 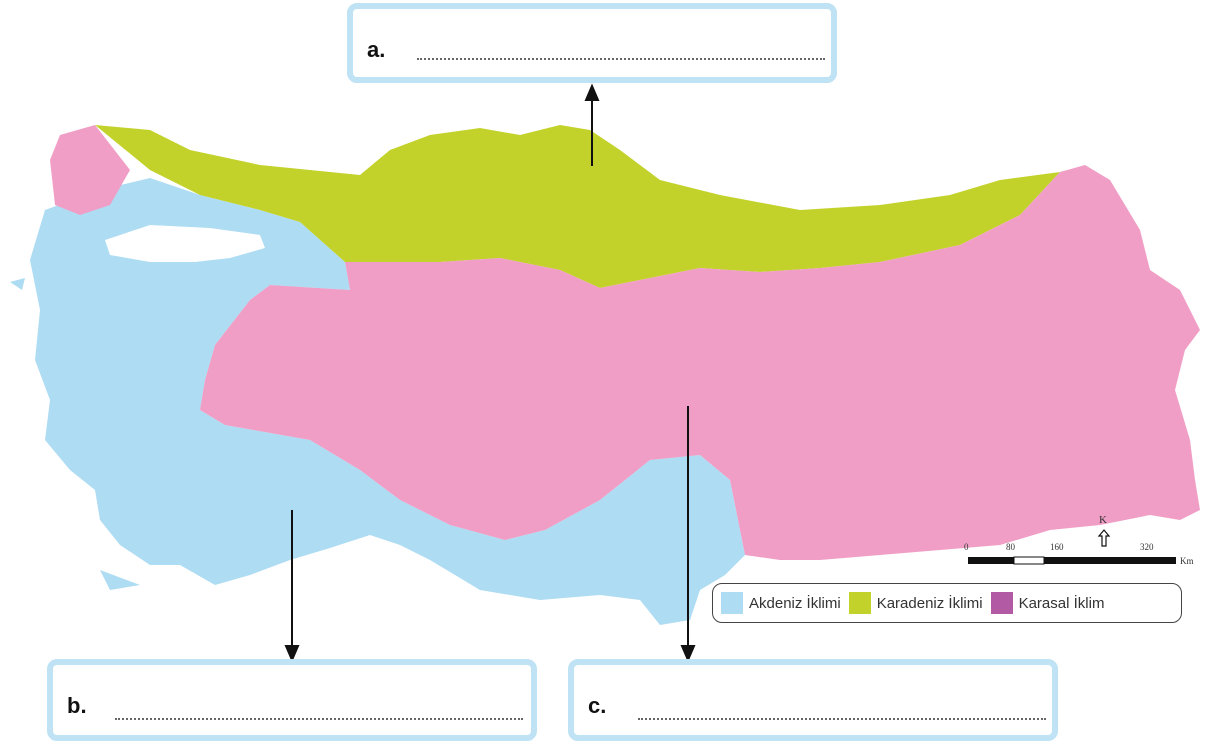 What do you see at coordinates (185, 243) in the screenshot?
I see `marmara-sea` at bounding box center [185, 243].